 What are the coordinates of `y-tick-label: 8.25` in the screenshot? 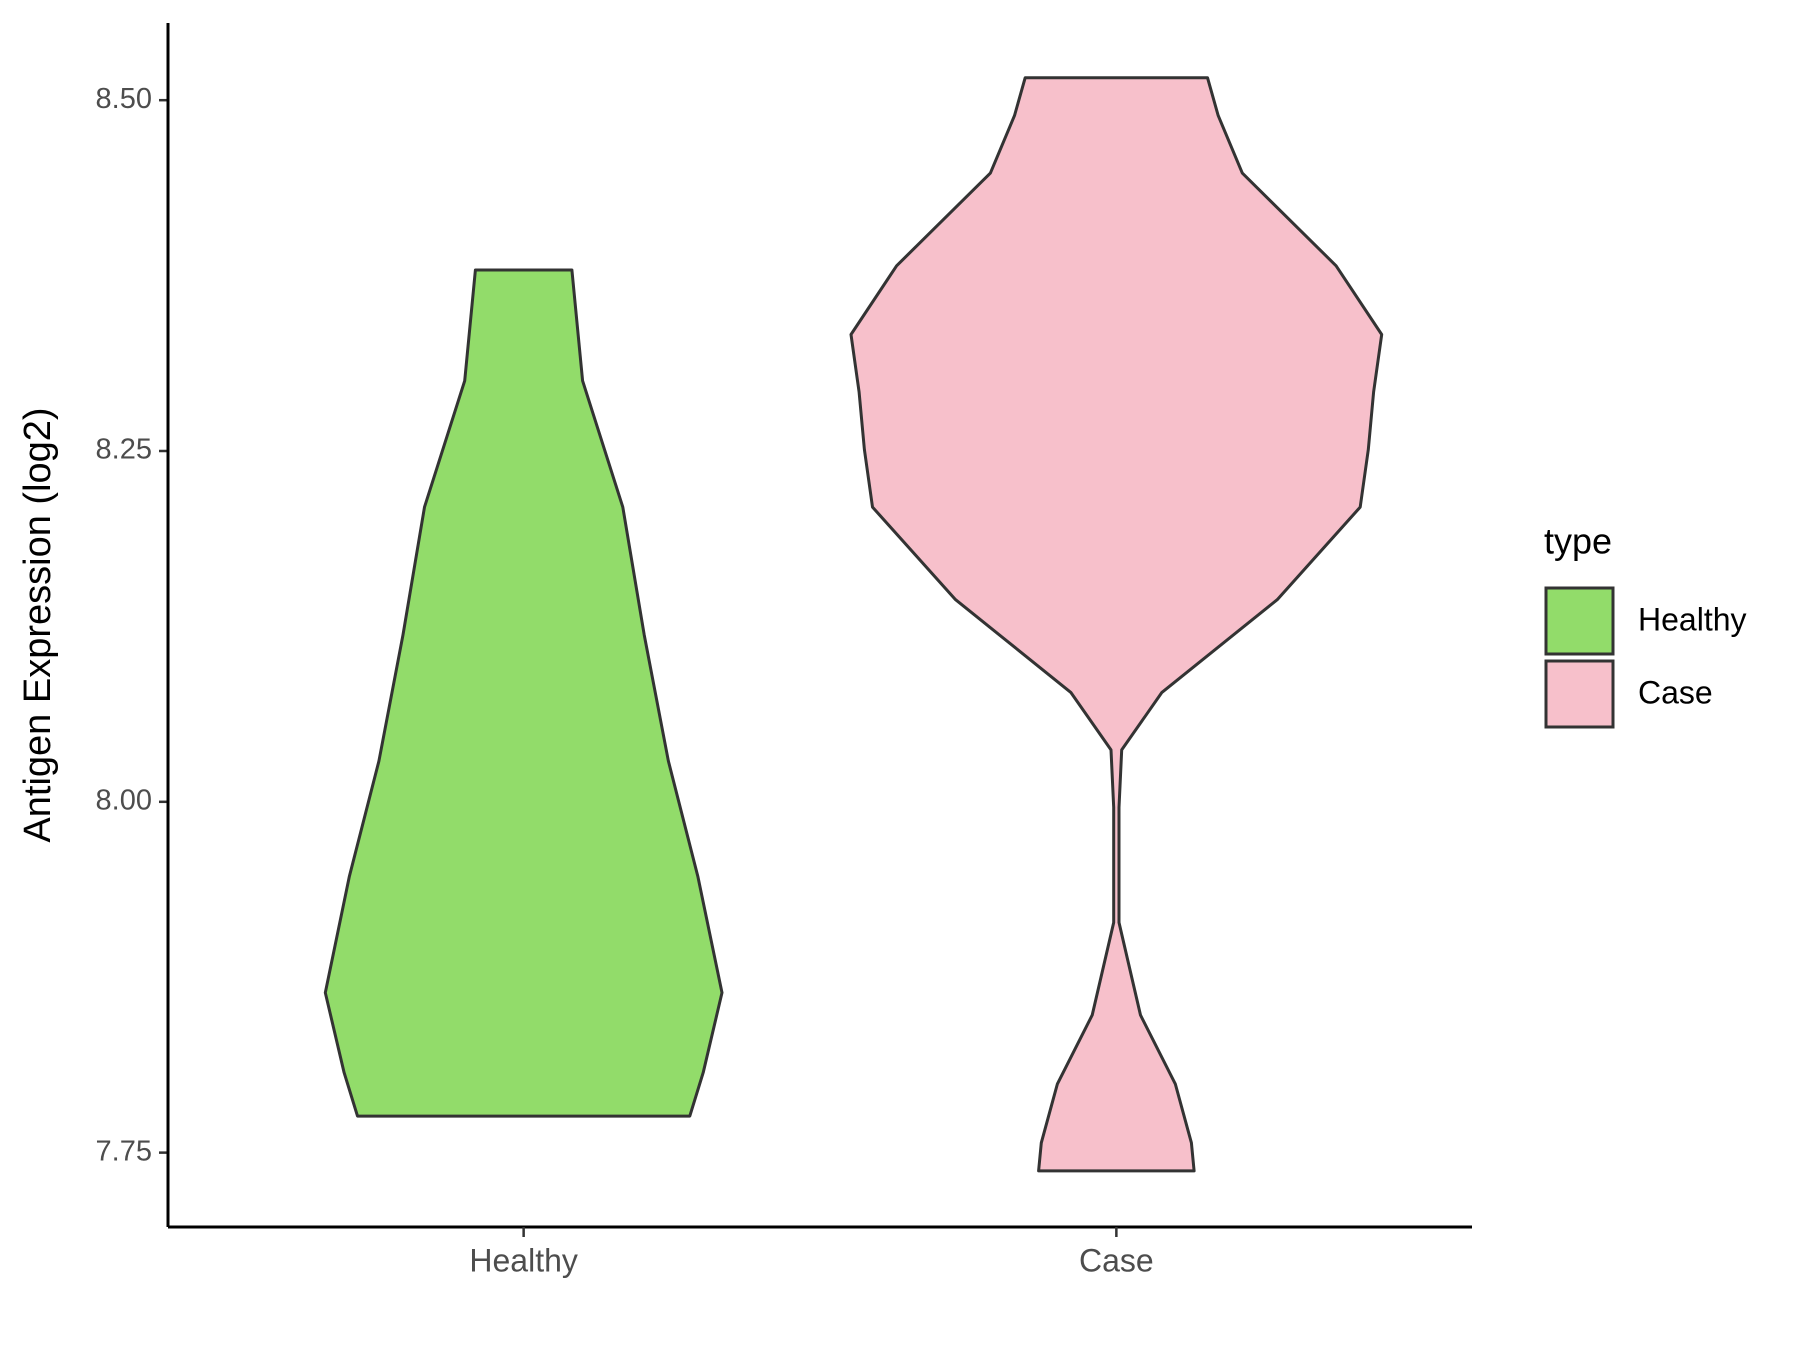 It's located at (124, 450).